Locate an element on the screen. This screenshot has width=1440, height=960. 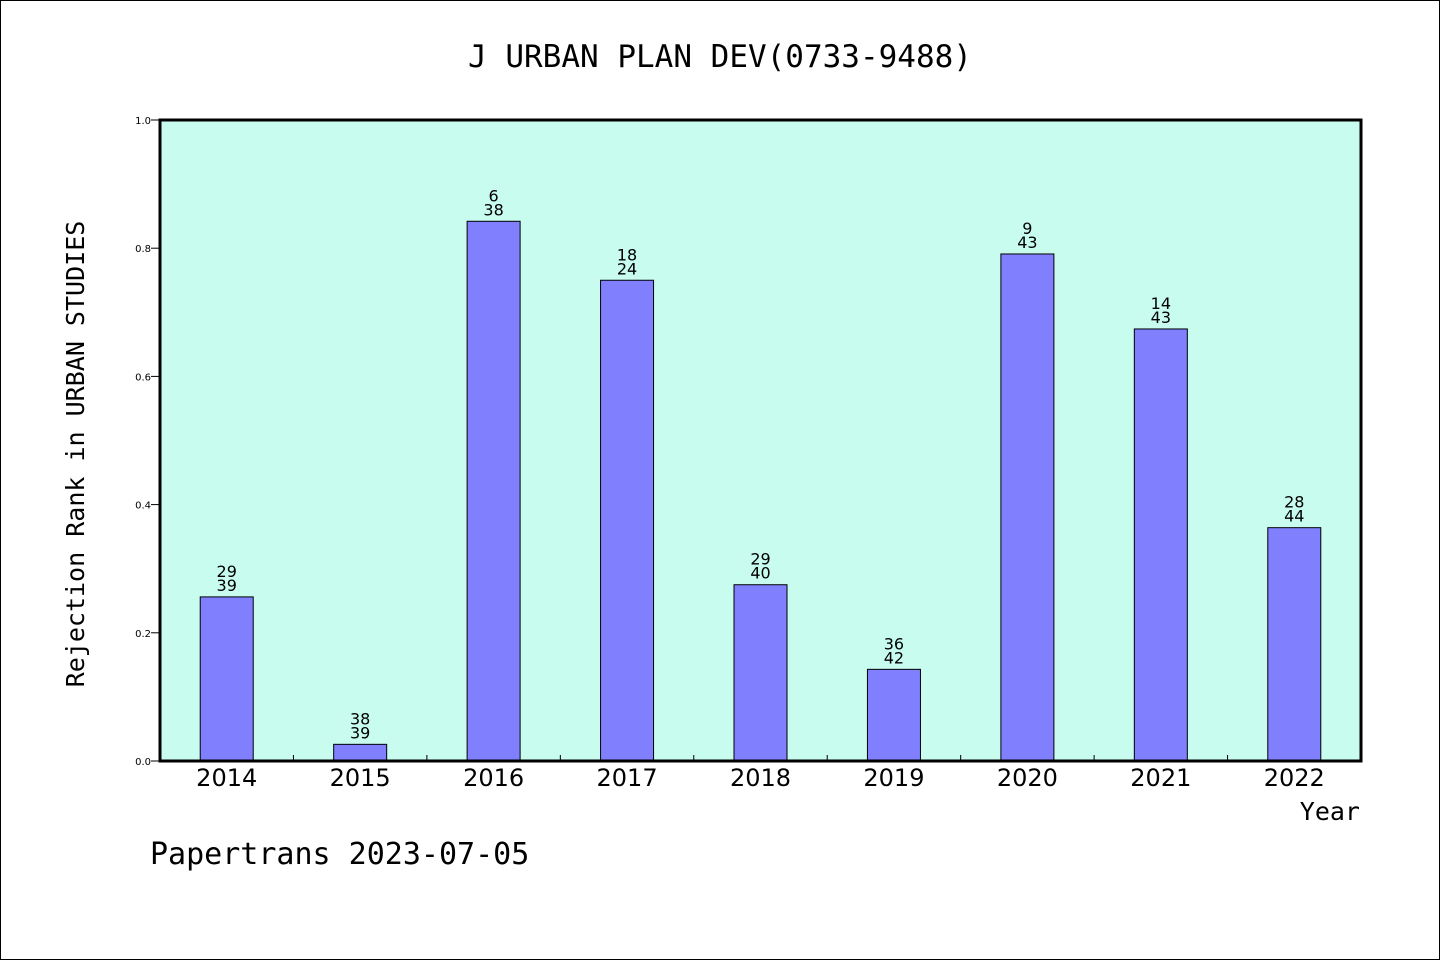
y-tick-label: 0.6 is located at coordinates (143, 377).